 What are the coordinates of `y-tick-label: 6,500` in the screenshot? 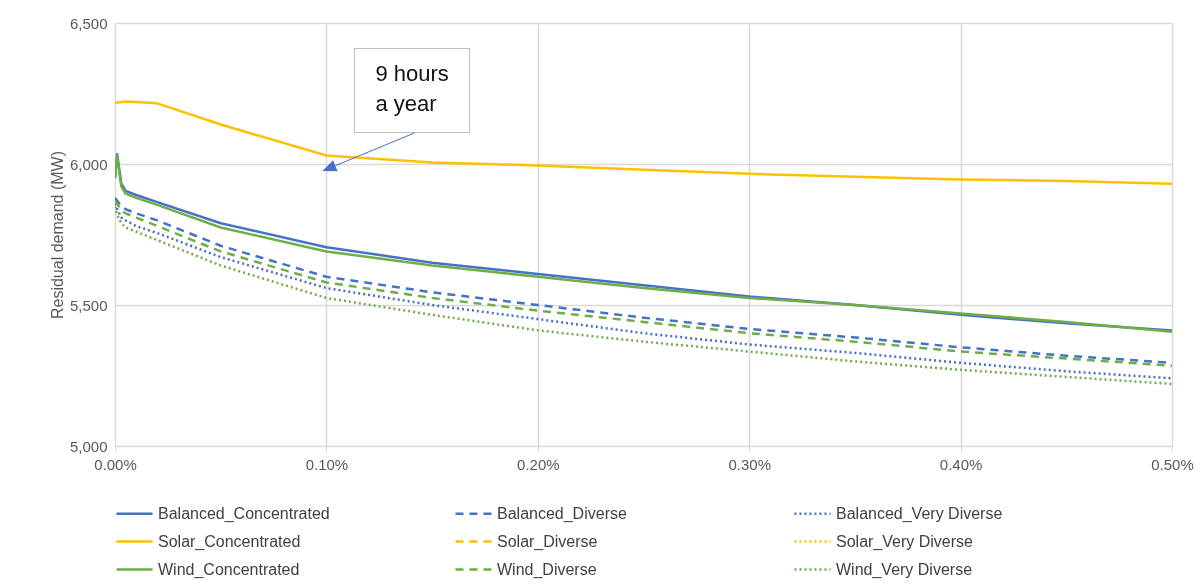 It's located at (88, 23).